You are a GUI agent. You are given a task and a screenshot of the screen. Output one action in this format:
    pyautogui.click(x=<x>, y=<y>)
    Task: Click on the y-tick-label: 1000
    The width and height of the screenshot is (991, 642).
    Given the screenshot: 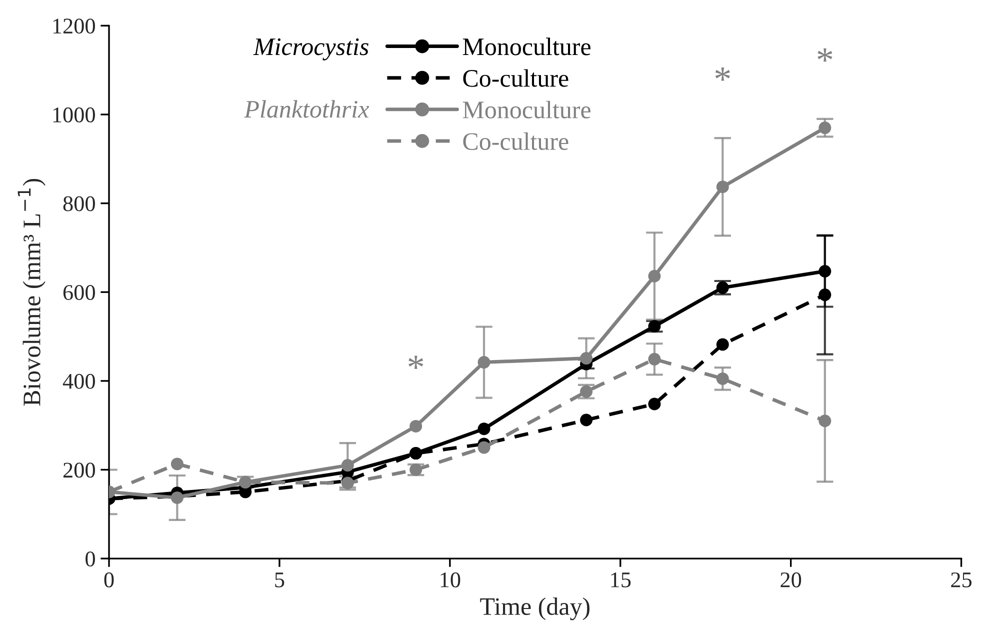 What is the action you would take?
    pyautogui.click(x=74, y=114)
    